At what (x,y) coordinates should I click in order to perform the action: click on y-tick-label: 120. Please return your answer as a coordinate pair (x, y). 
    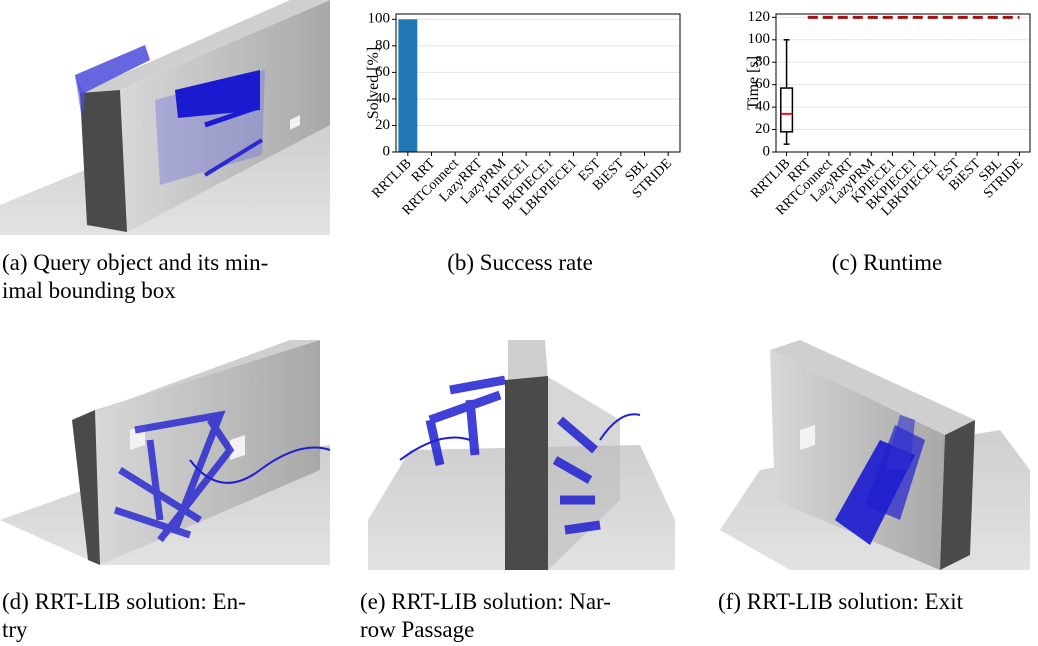
    Looking at the image, I should click on (759, 17).